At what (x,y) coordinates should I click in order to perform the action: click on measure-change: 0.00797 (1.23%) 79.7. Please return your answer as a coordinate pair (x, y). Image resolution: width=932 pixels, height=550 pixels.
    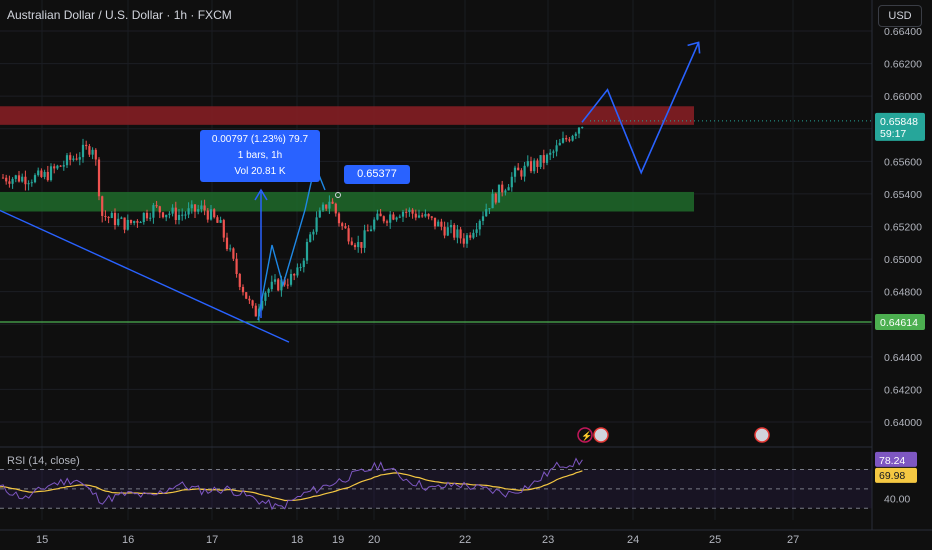
    Looking at the image, I should click on (260, 139).